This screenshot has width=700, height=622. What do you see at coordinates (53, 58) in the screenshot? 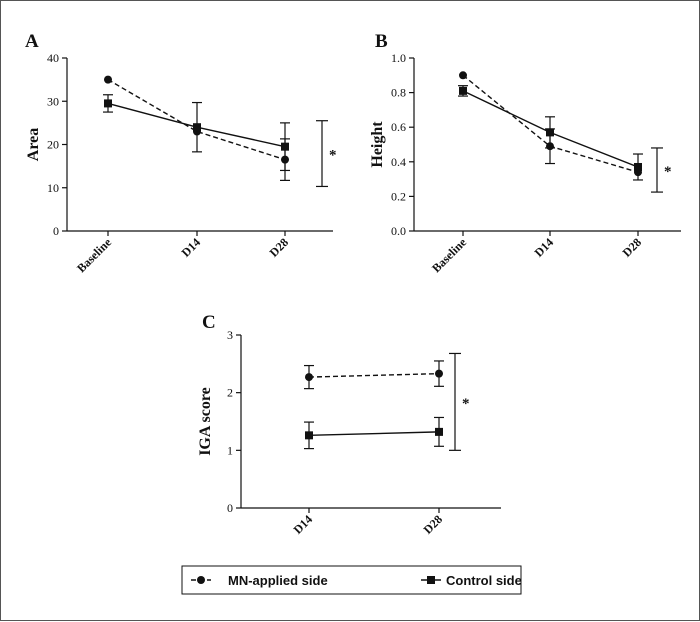
I see `y-tick-label: 40` at bounding box center [53, 58].